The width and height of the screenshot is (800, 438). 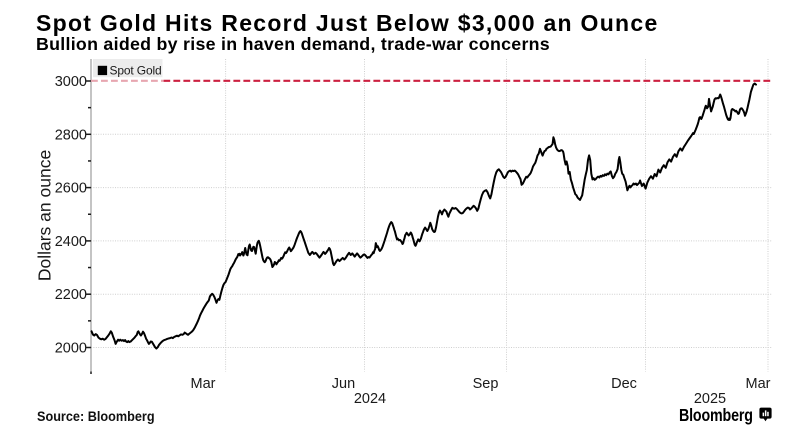 I want to click on svg-text: 2000, so click(x=71, y=349).